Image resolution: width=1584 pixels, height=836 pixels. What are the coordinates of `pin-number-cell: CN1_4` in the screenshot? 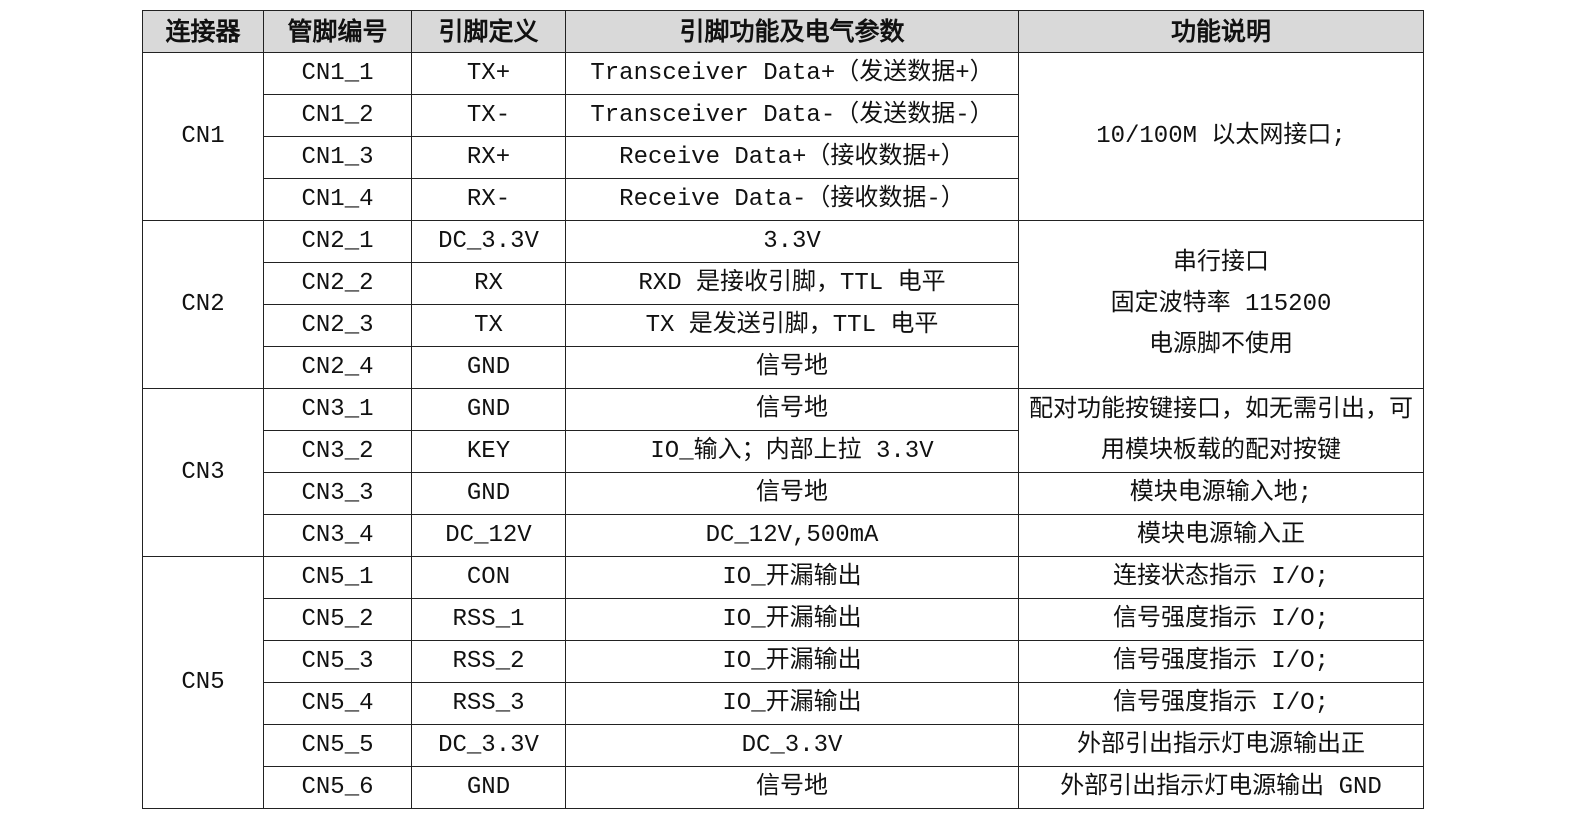 It's located at (337, 199).